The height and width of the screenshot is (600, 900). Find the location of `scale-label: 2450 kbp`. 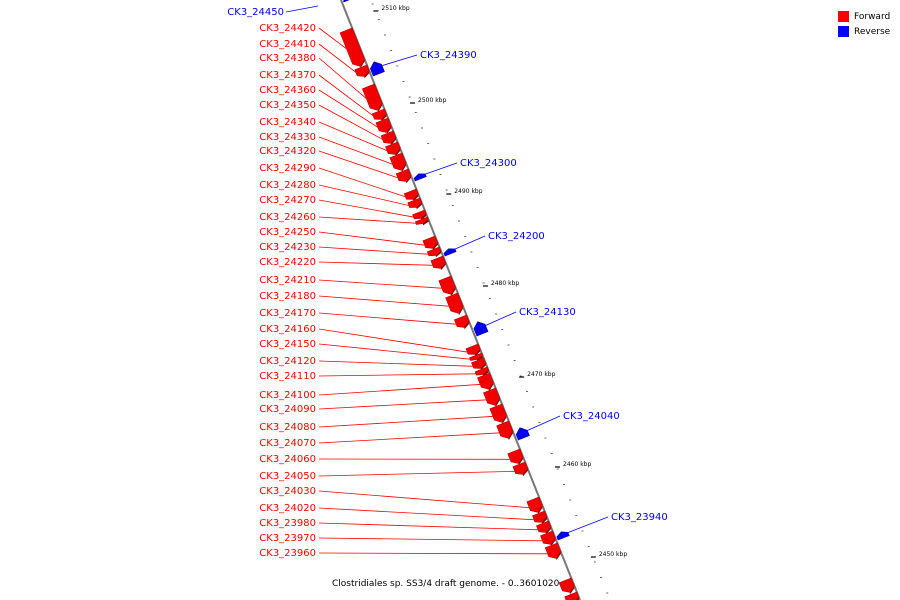

scale-label: 2450 kbp is located at coordinates (613, 554).